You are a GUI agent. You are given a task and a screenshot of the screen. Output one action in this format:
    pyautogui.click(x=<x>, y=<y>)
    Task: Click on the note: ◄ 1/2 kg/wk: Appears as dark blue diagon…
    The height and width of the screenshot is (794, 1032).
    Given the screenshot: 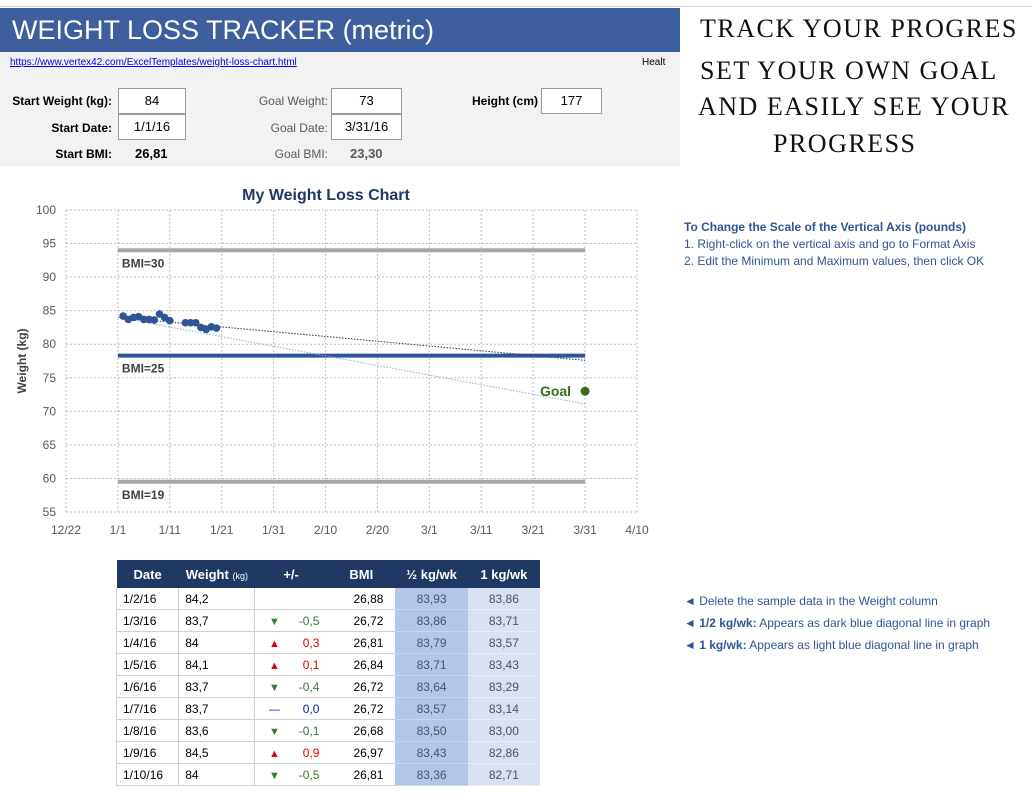 What is the action you would take?
    pyautogui.click(x=837, y=623)
    